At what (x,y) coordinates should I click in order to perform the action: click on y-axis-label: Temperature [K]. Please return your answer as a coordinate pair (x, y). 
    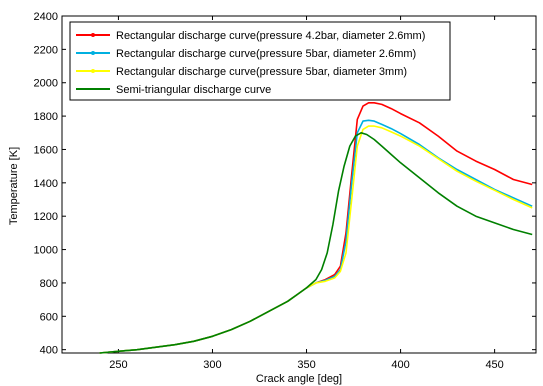
    Looking at the image, I should click on (14, 186).